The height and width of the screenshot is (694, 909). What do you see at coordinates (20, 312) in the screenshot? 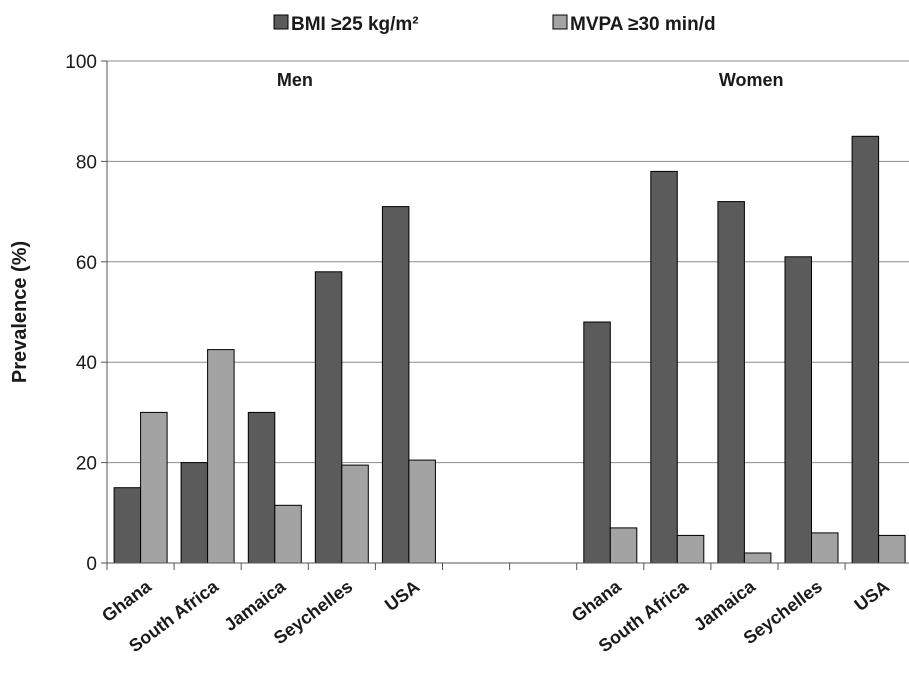
I see `y-axis-title: Prevalence (%)` at bounding box center [20, 312].